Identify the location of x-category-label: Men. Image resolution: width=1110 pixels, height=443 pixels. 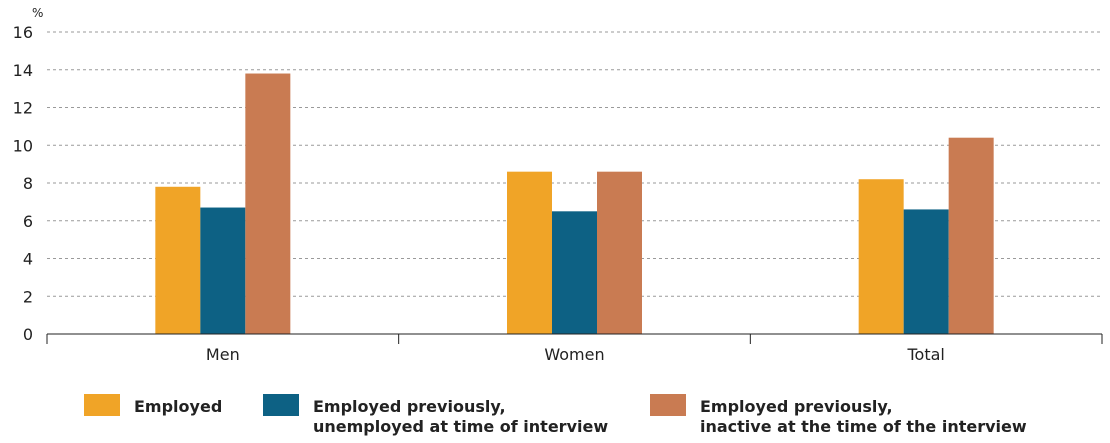
(223, 354).